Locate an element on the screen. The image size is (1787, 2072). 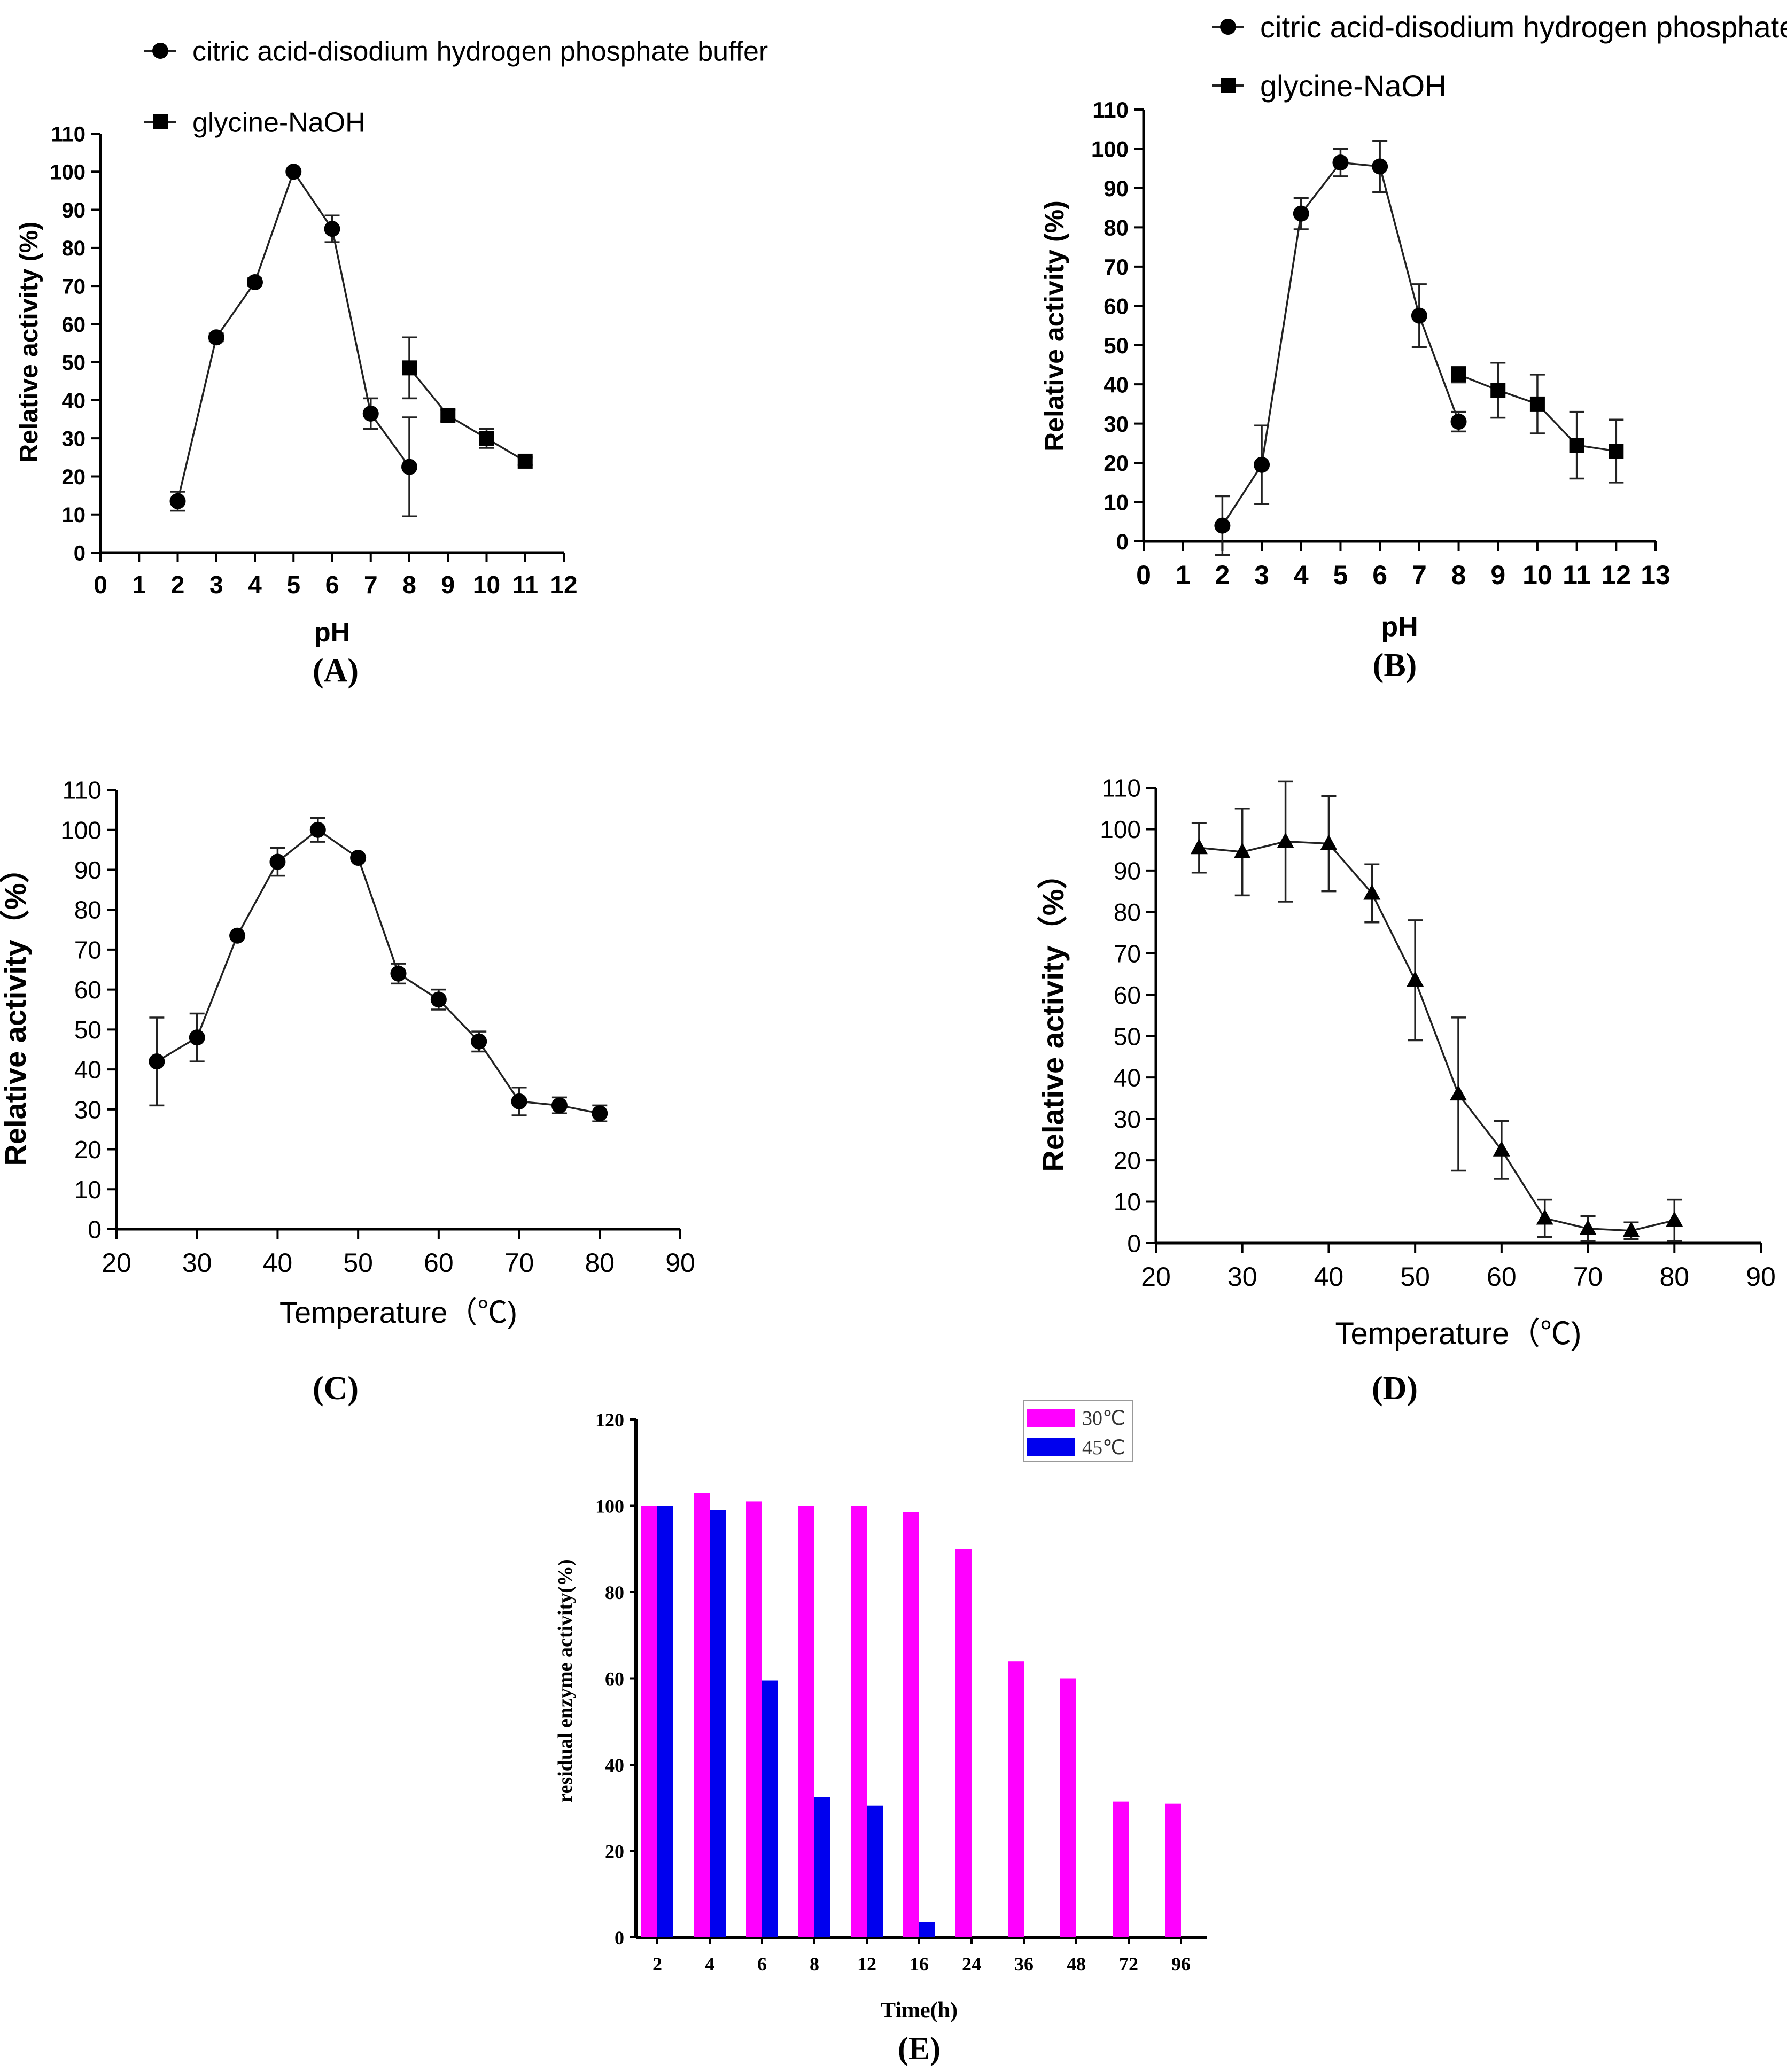
x-tick-label: 5 is located at coordinates (293, 585).